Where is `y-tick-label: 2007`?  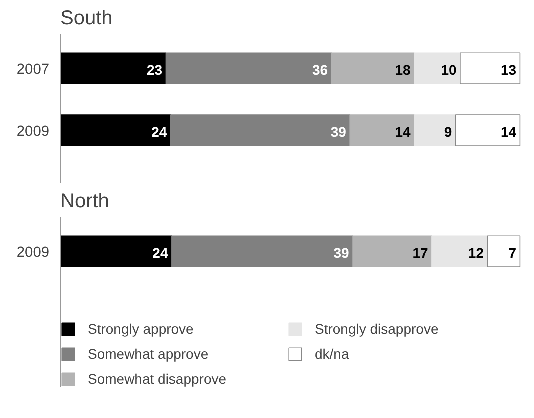
y-tick-label: 2007 is located at coordinates (33, 70).